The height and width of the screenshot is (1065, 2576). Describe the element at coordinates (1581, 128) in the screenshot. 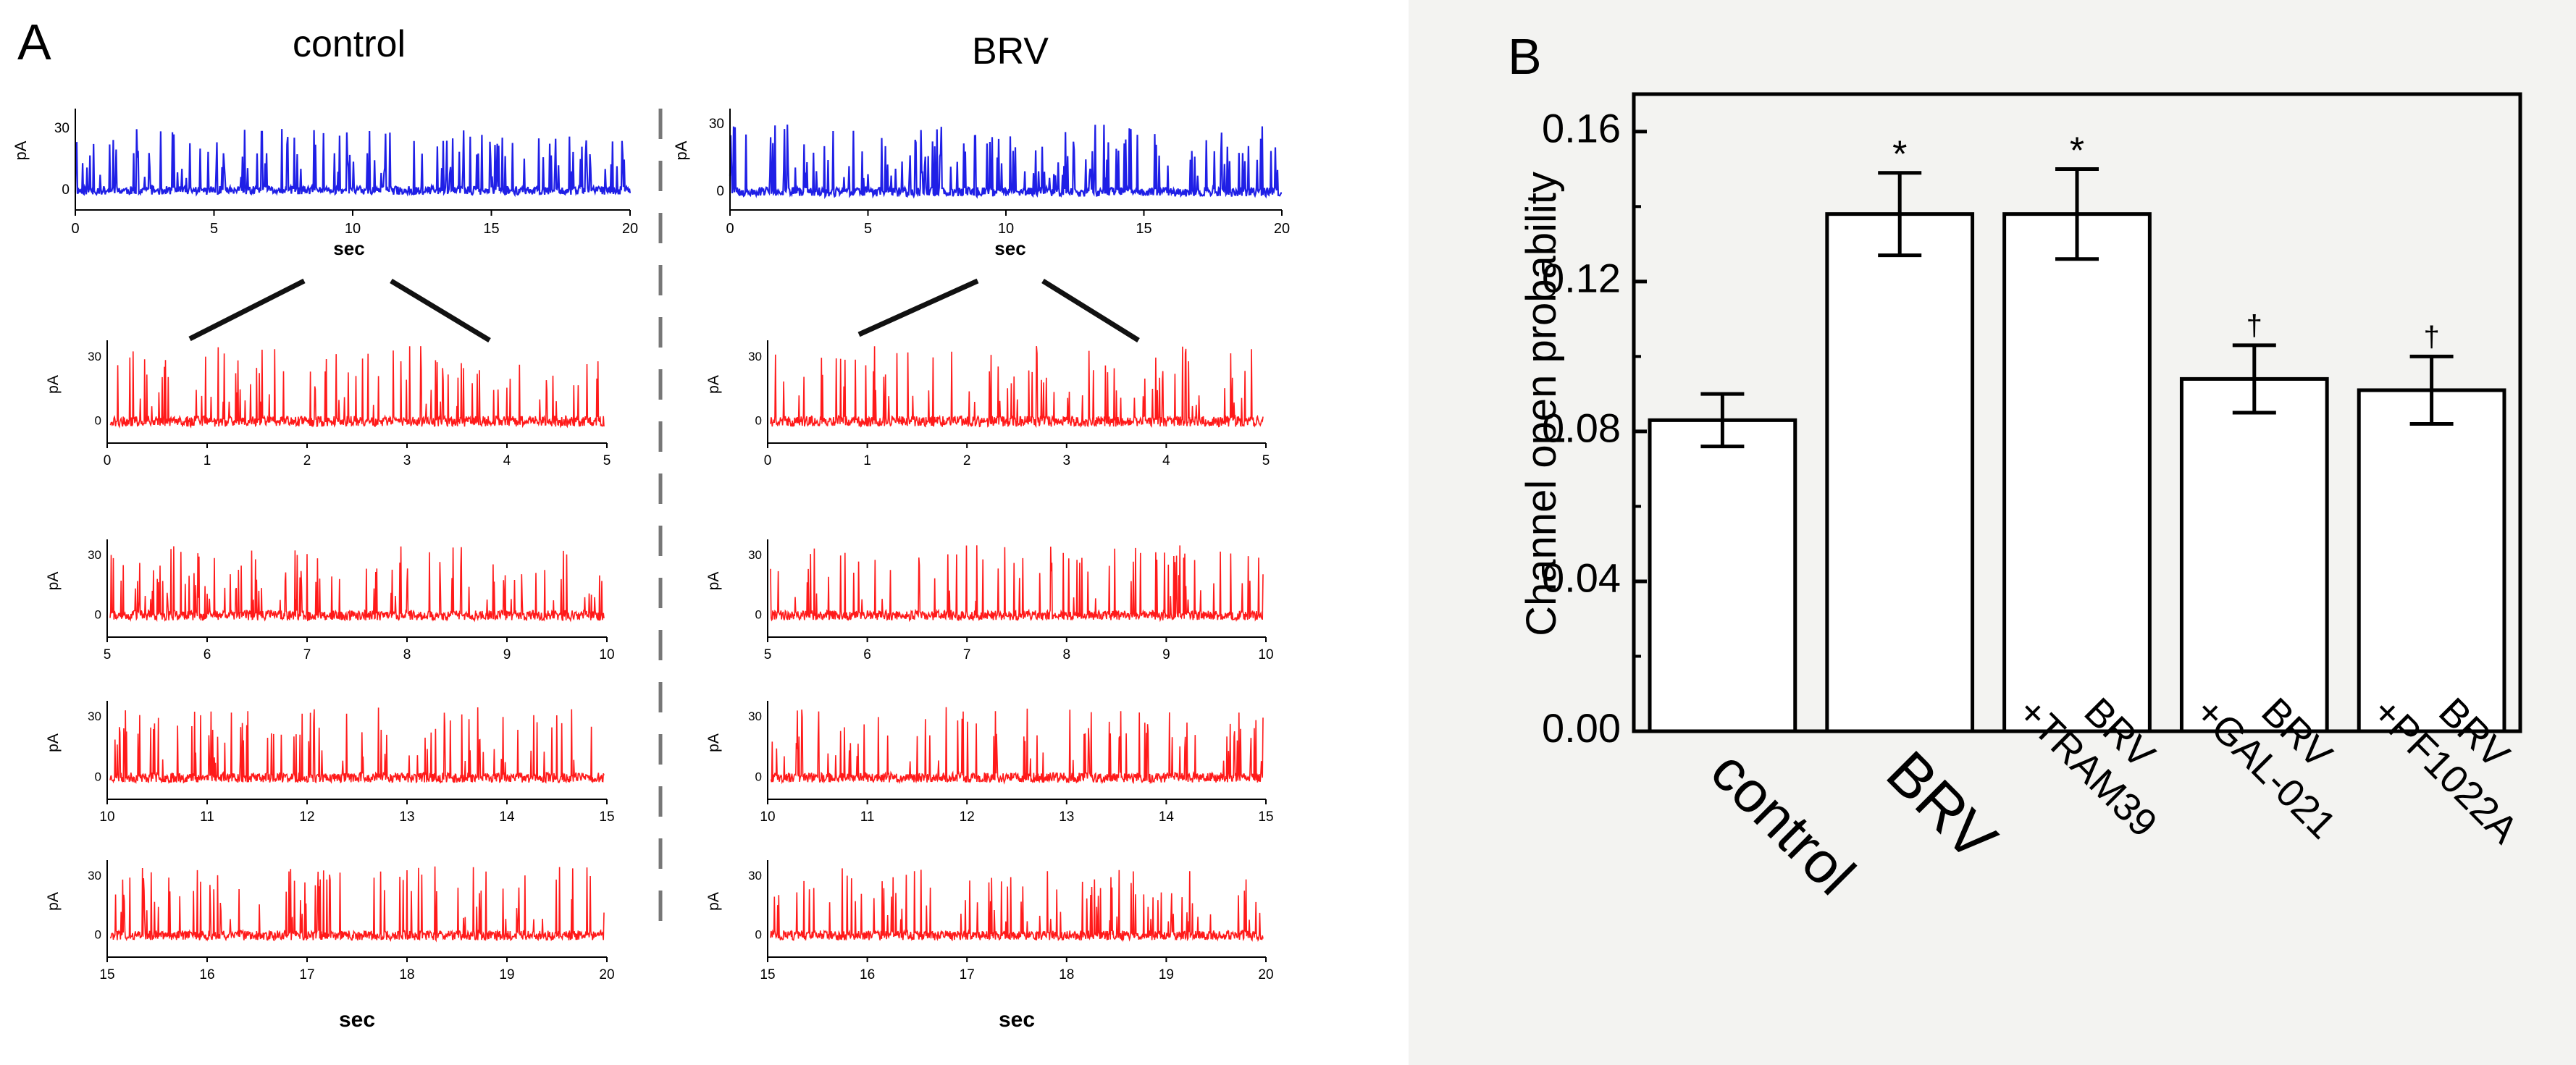

I see `y-tick-label: 0.16` at that location.